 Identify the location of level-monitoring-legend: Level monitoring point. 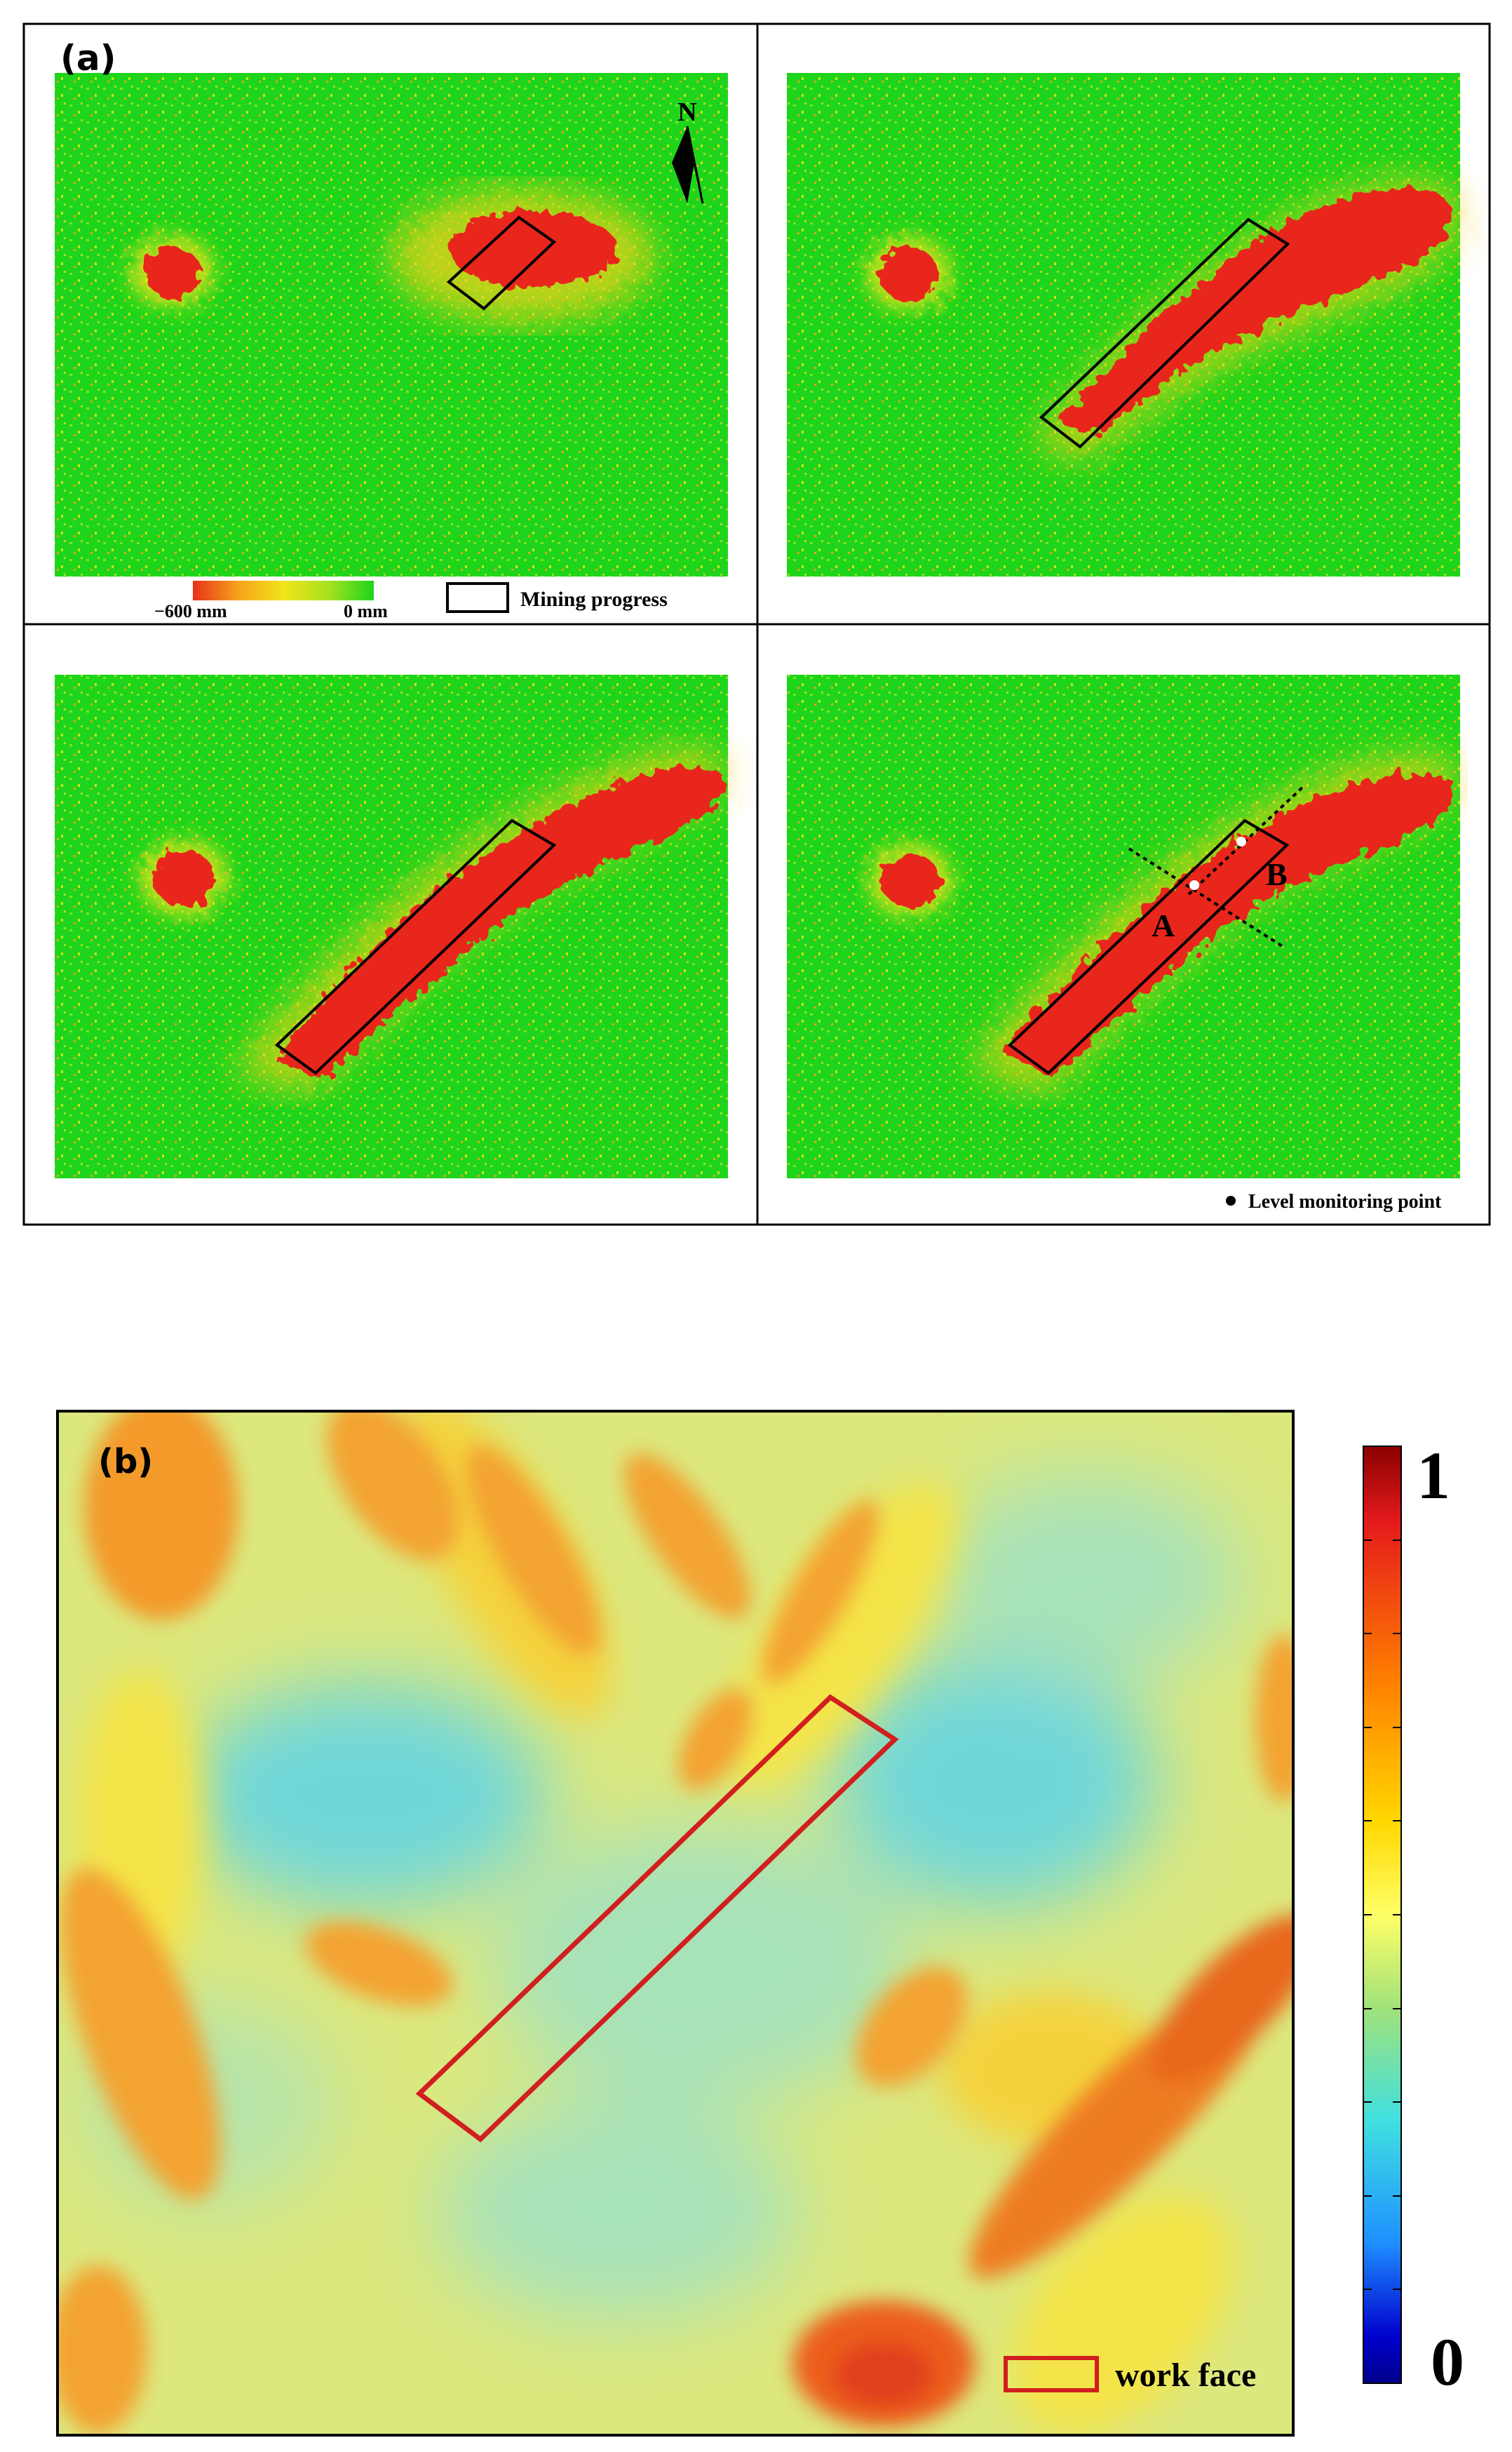
(1334, 1202).